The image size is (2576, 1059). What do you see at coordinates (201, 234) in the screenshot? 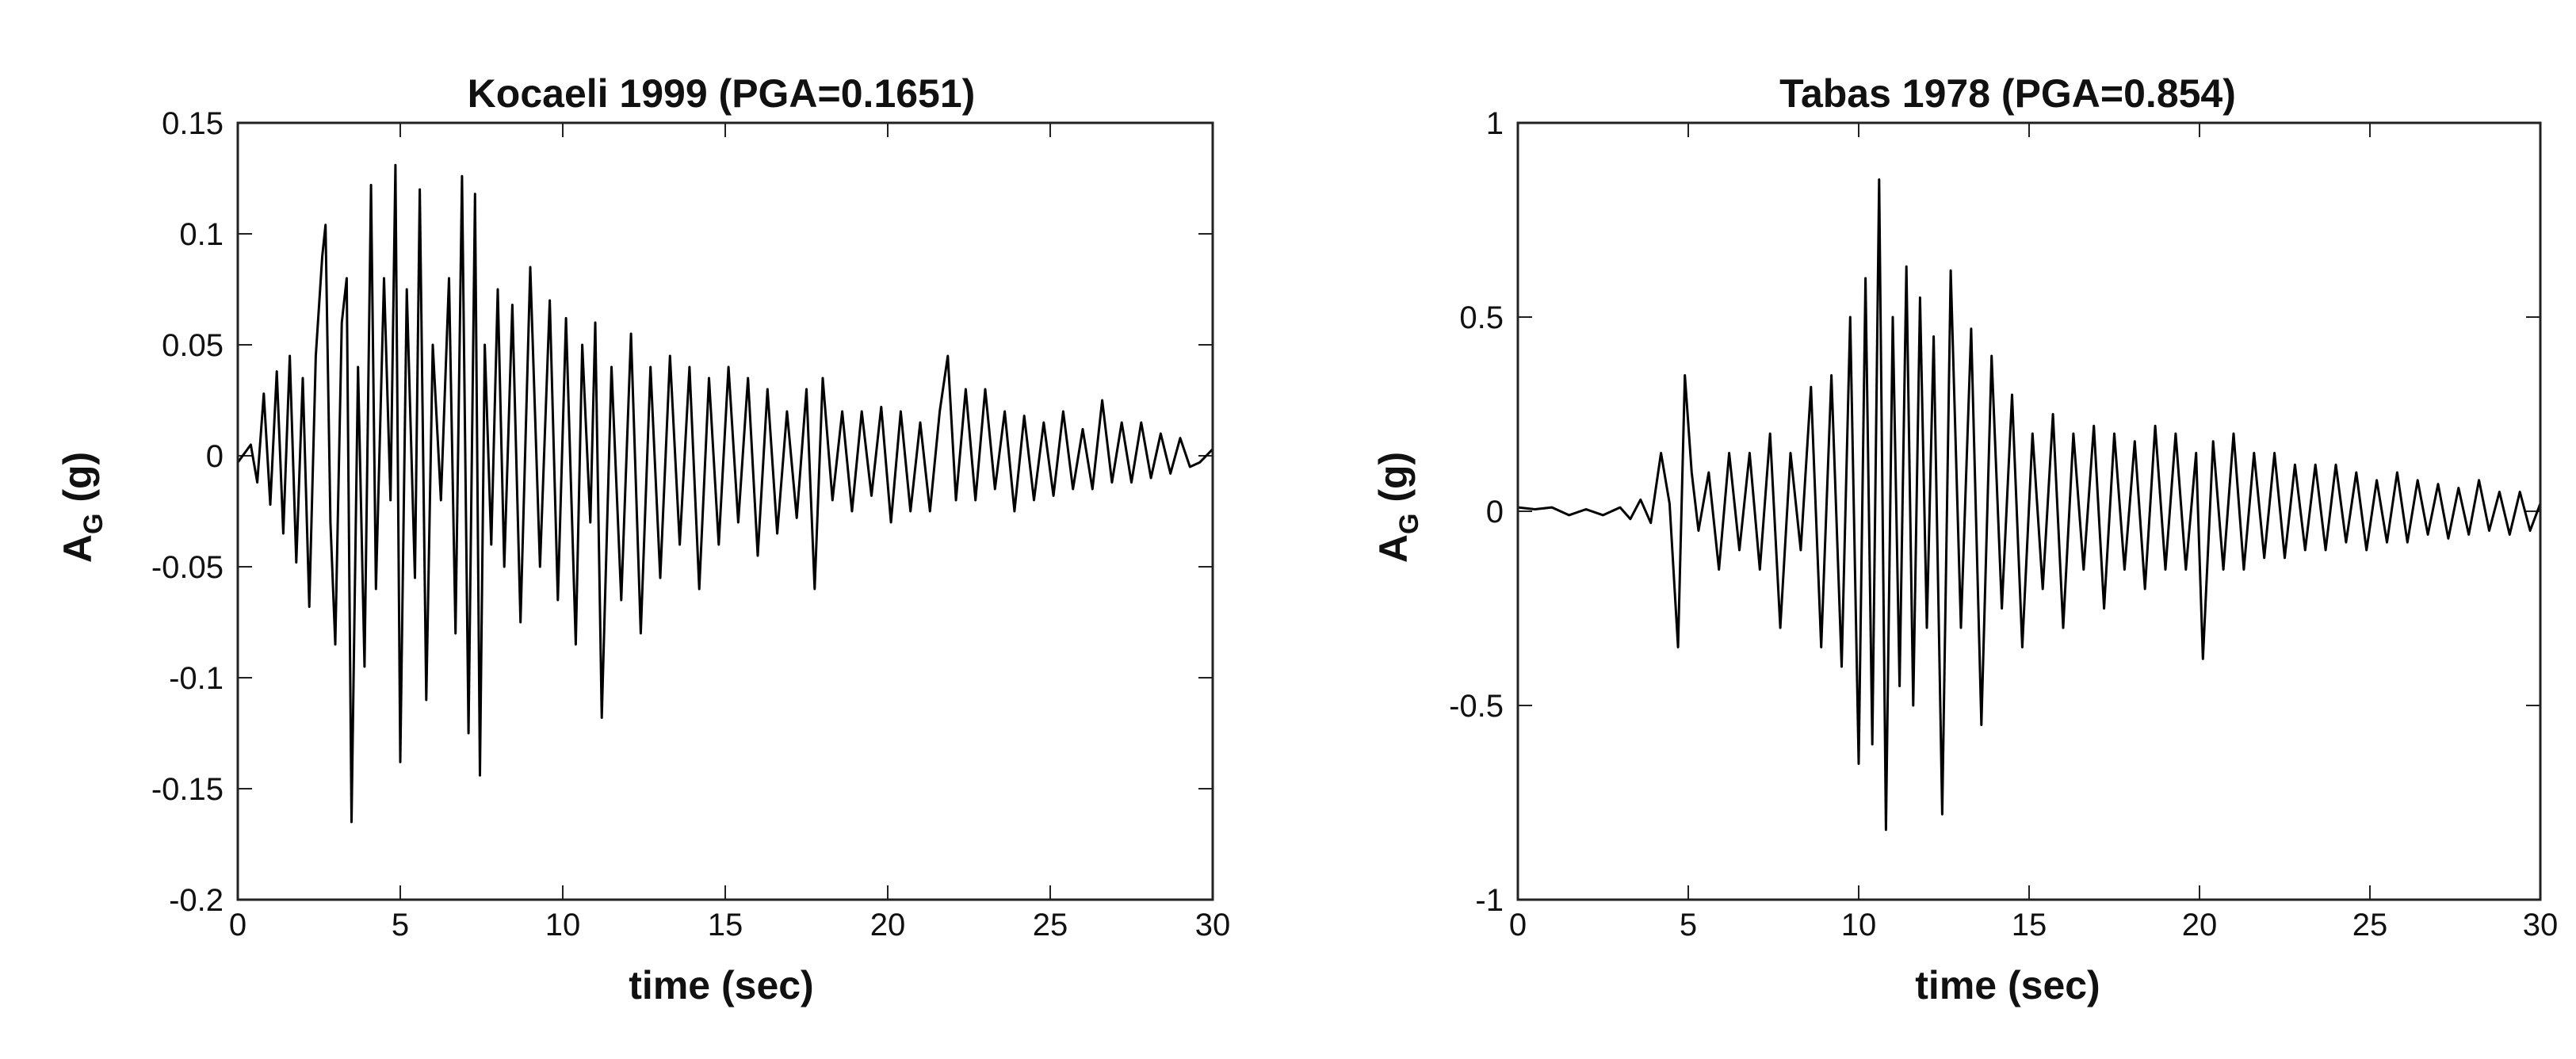
I see `y-tick-label: 0.1` at bounding box center [201, 234].